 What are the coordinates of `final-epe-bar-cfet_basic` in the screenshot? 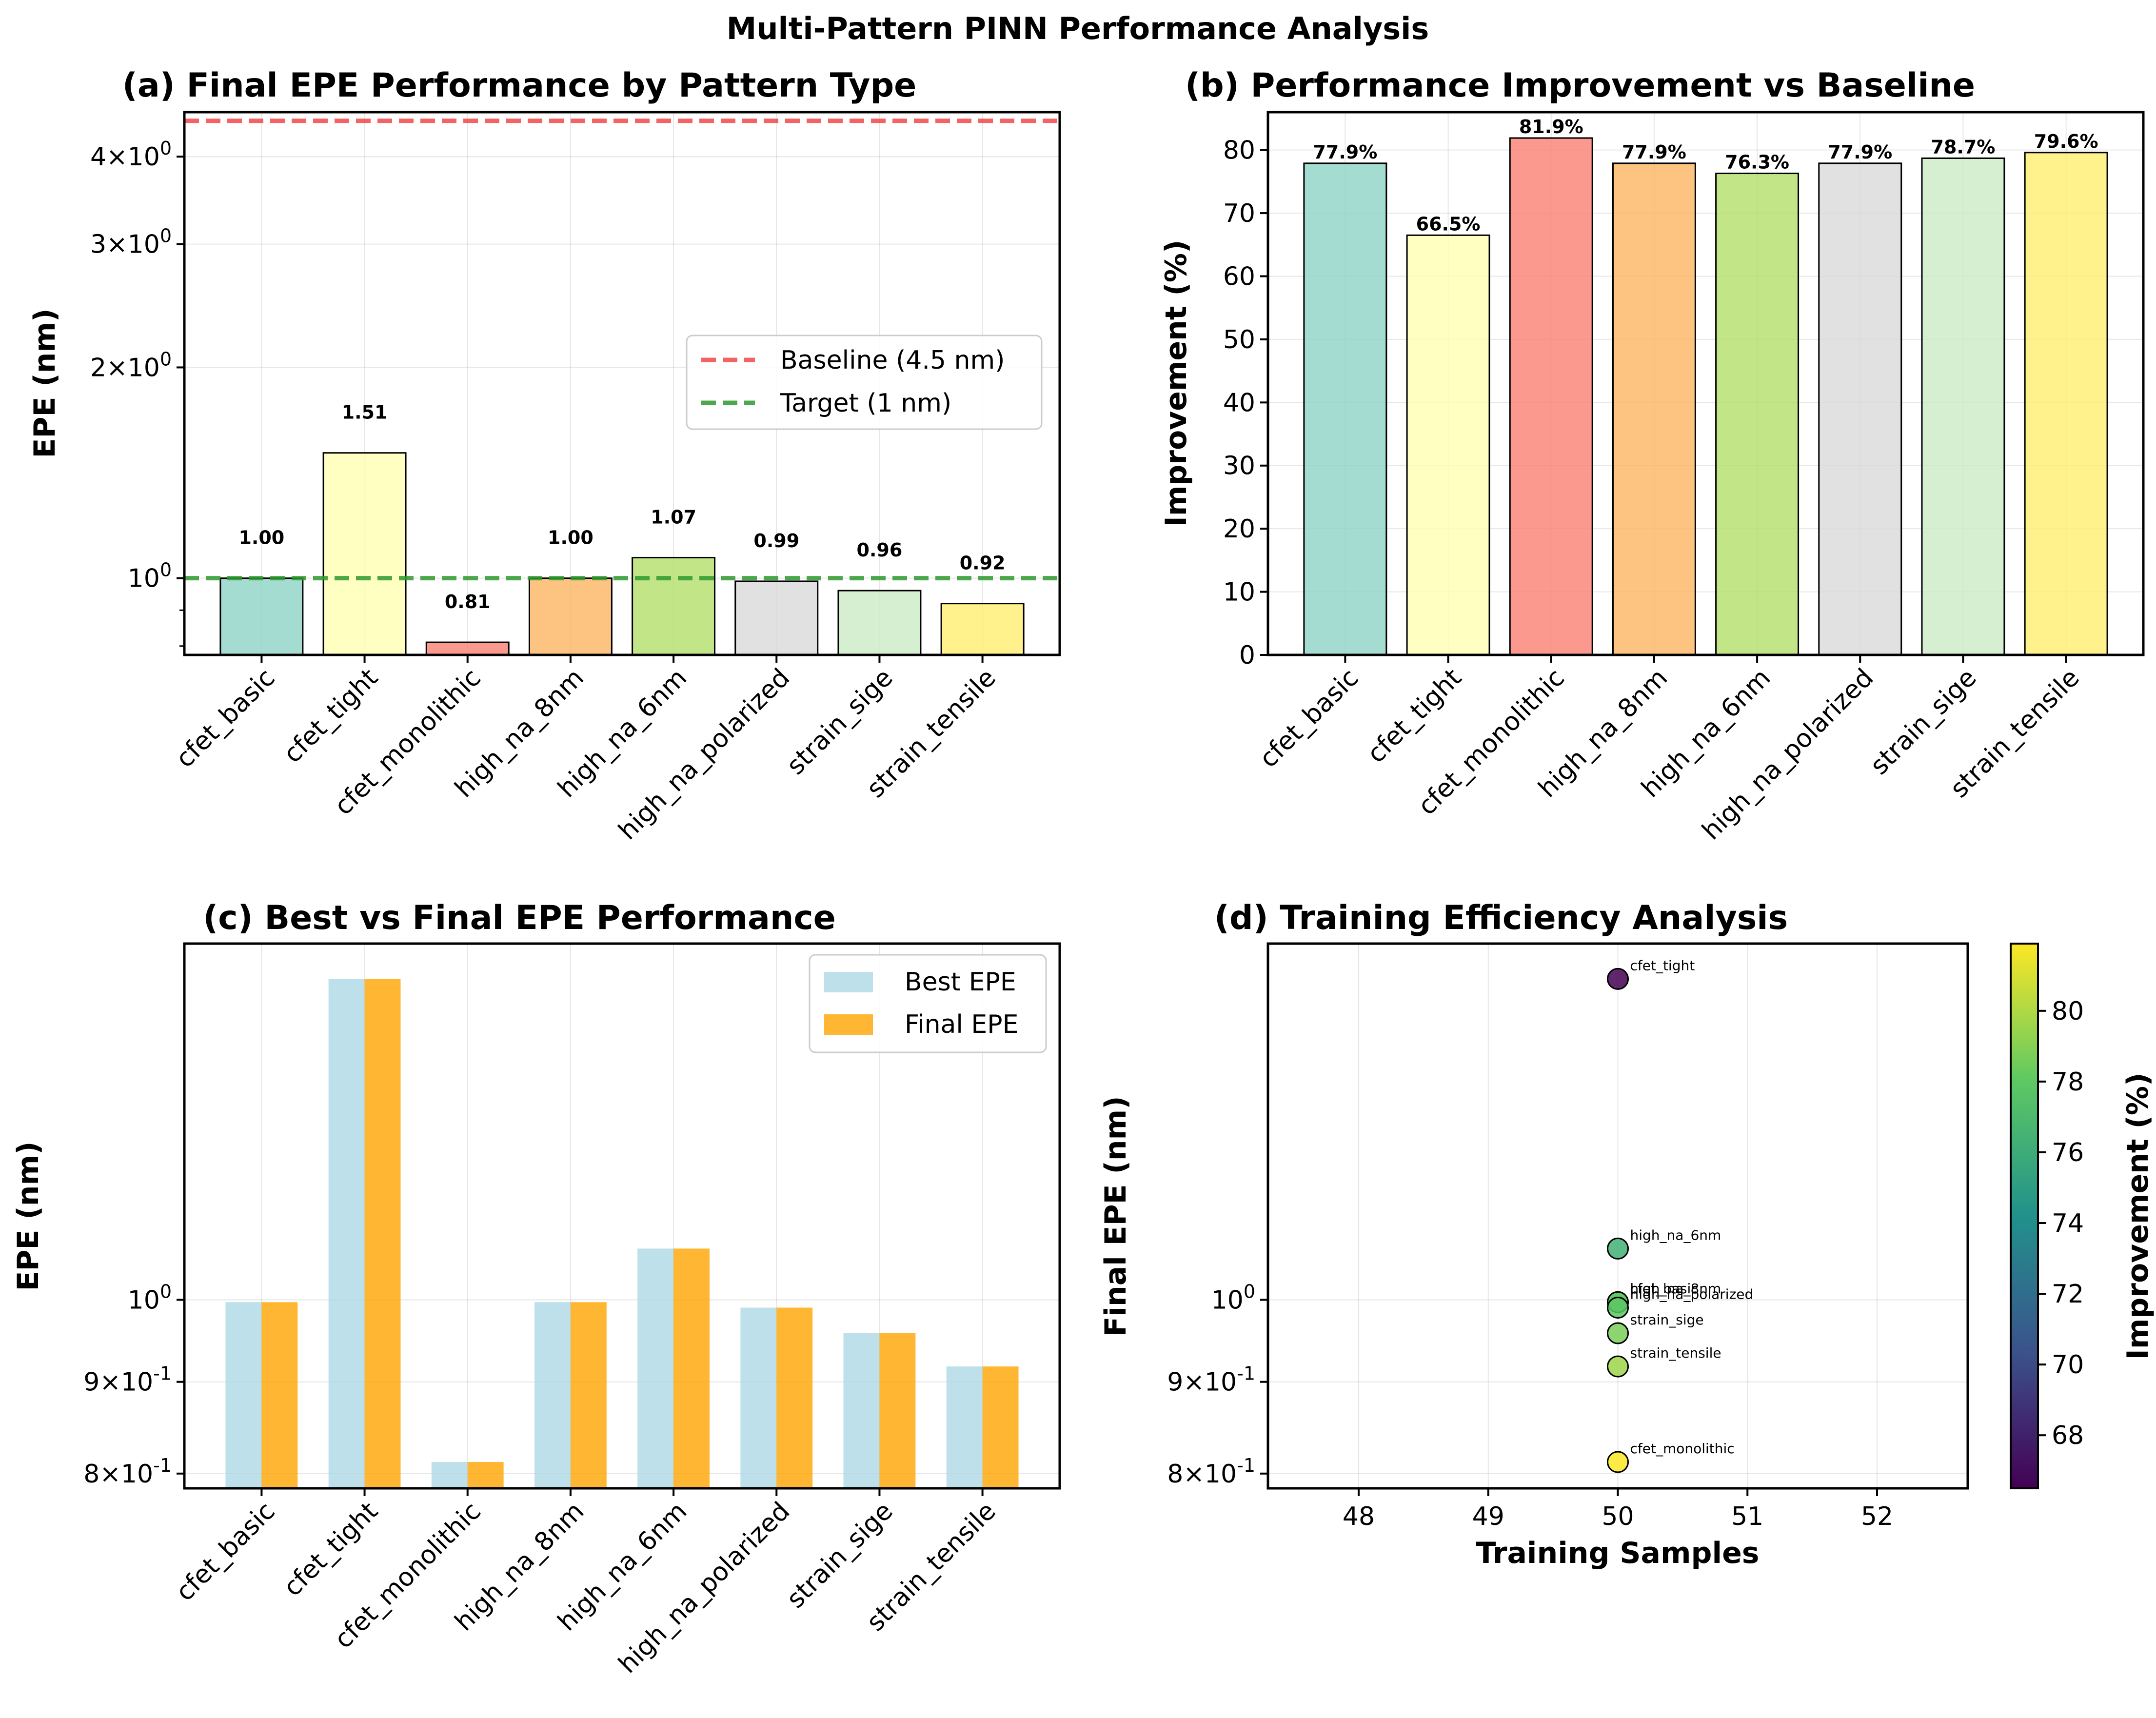 It's located at (279, 1395).